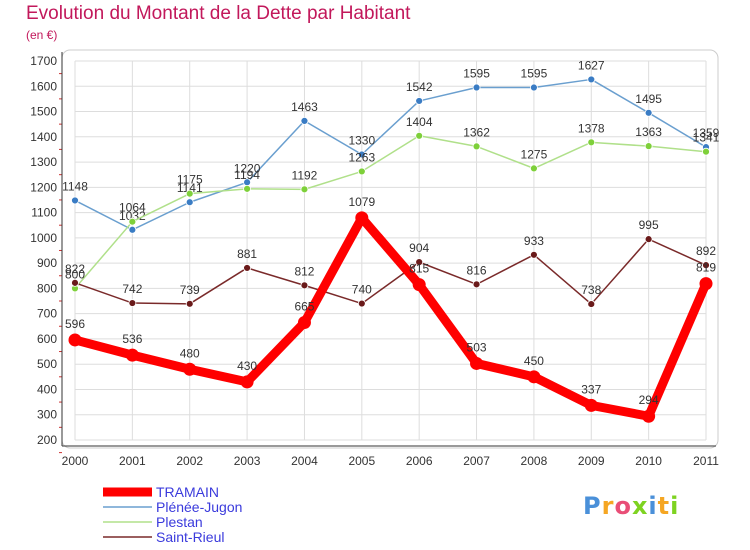  What do you see at coordinates (75, 274) in the screenshot?
I see `data-label: 800` at bounding box center [75, 274].